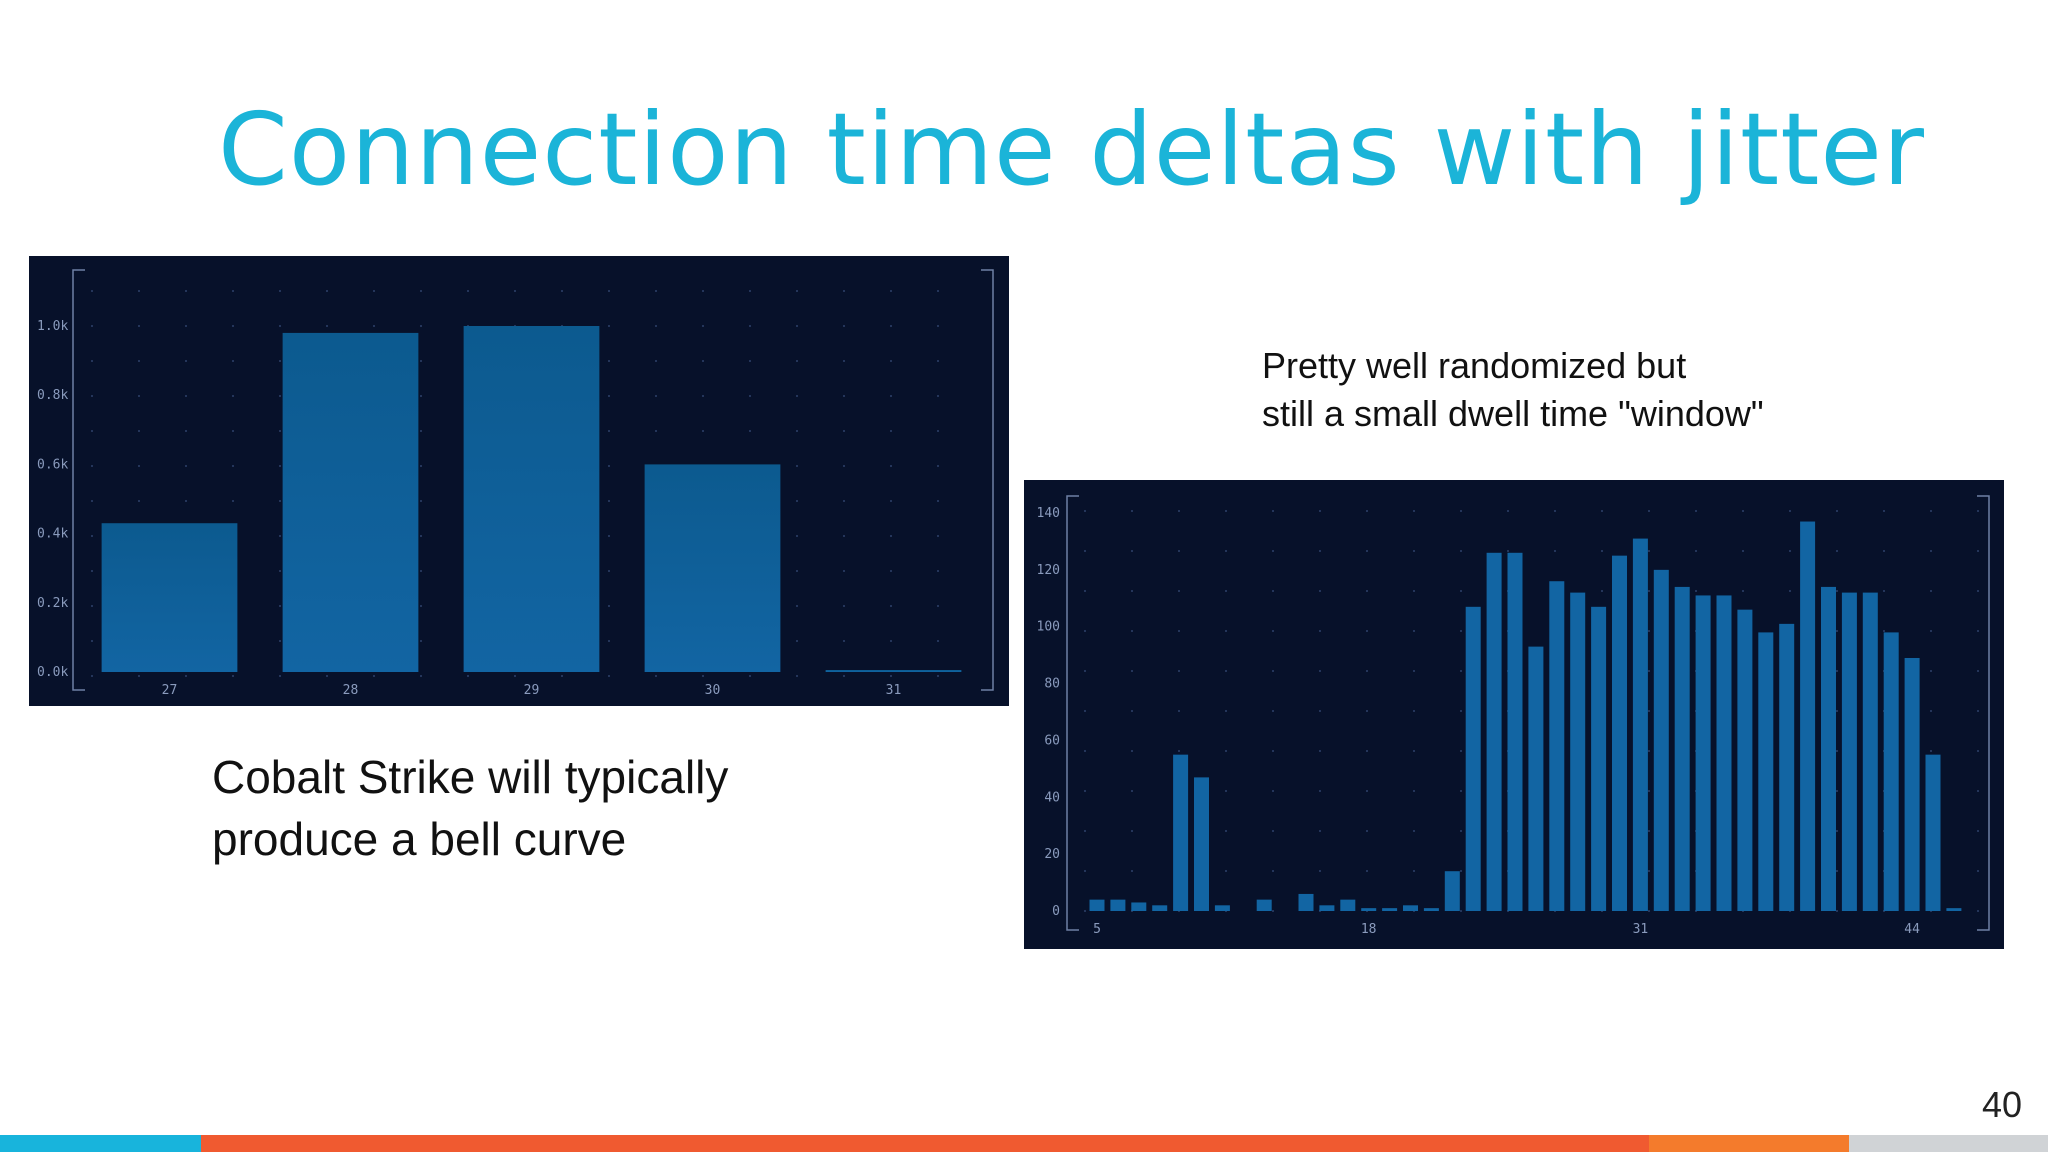 The image size is (2048, 1152). I want to click on chart-right-y-tick-3: 60, so click(1052, 740).